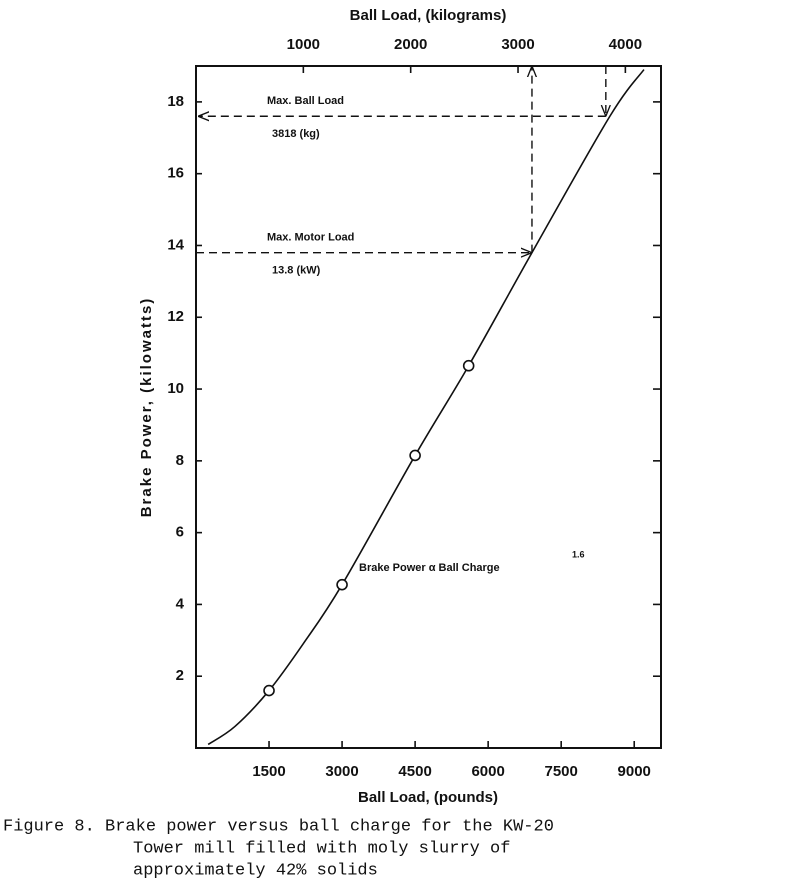 This screenshot has height=892, width=799. I want to click on relation-label: Brake Power α Ball Charge, so click(429, 568).